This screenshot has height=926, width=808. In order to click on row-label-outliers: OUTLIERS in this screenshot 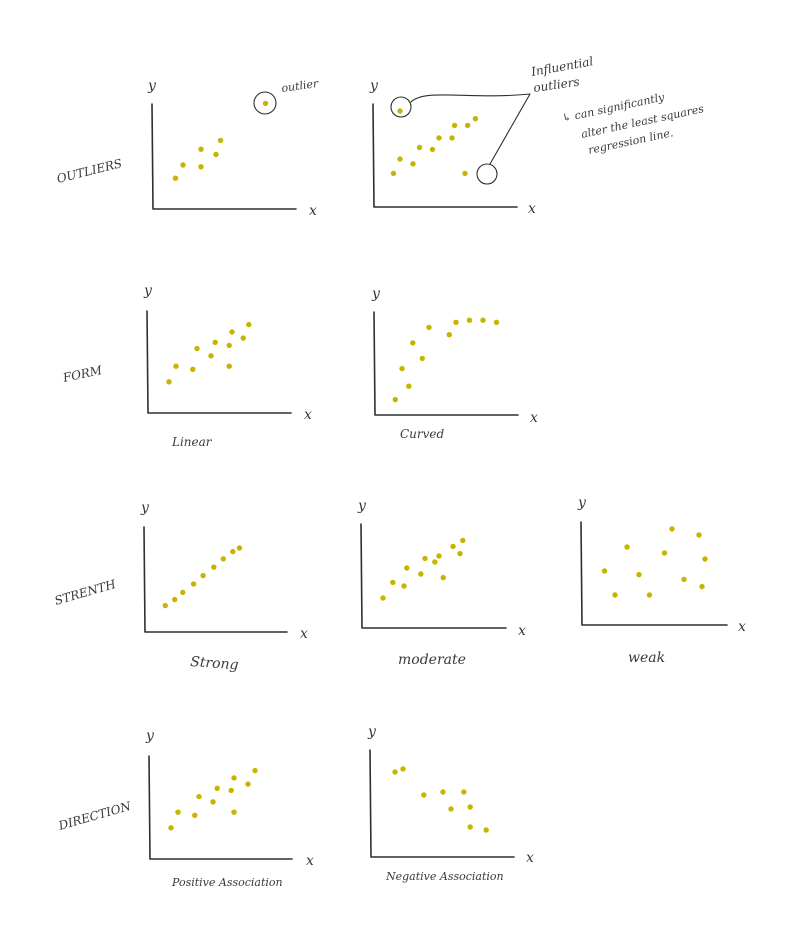, I will do `click(89, 171)`.